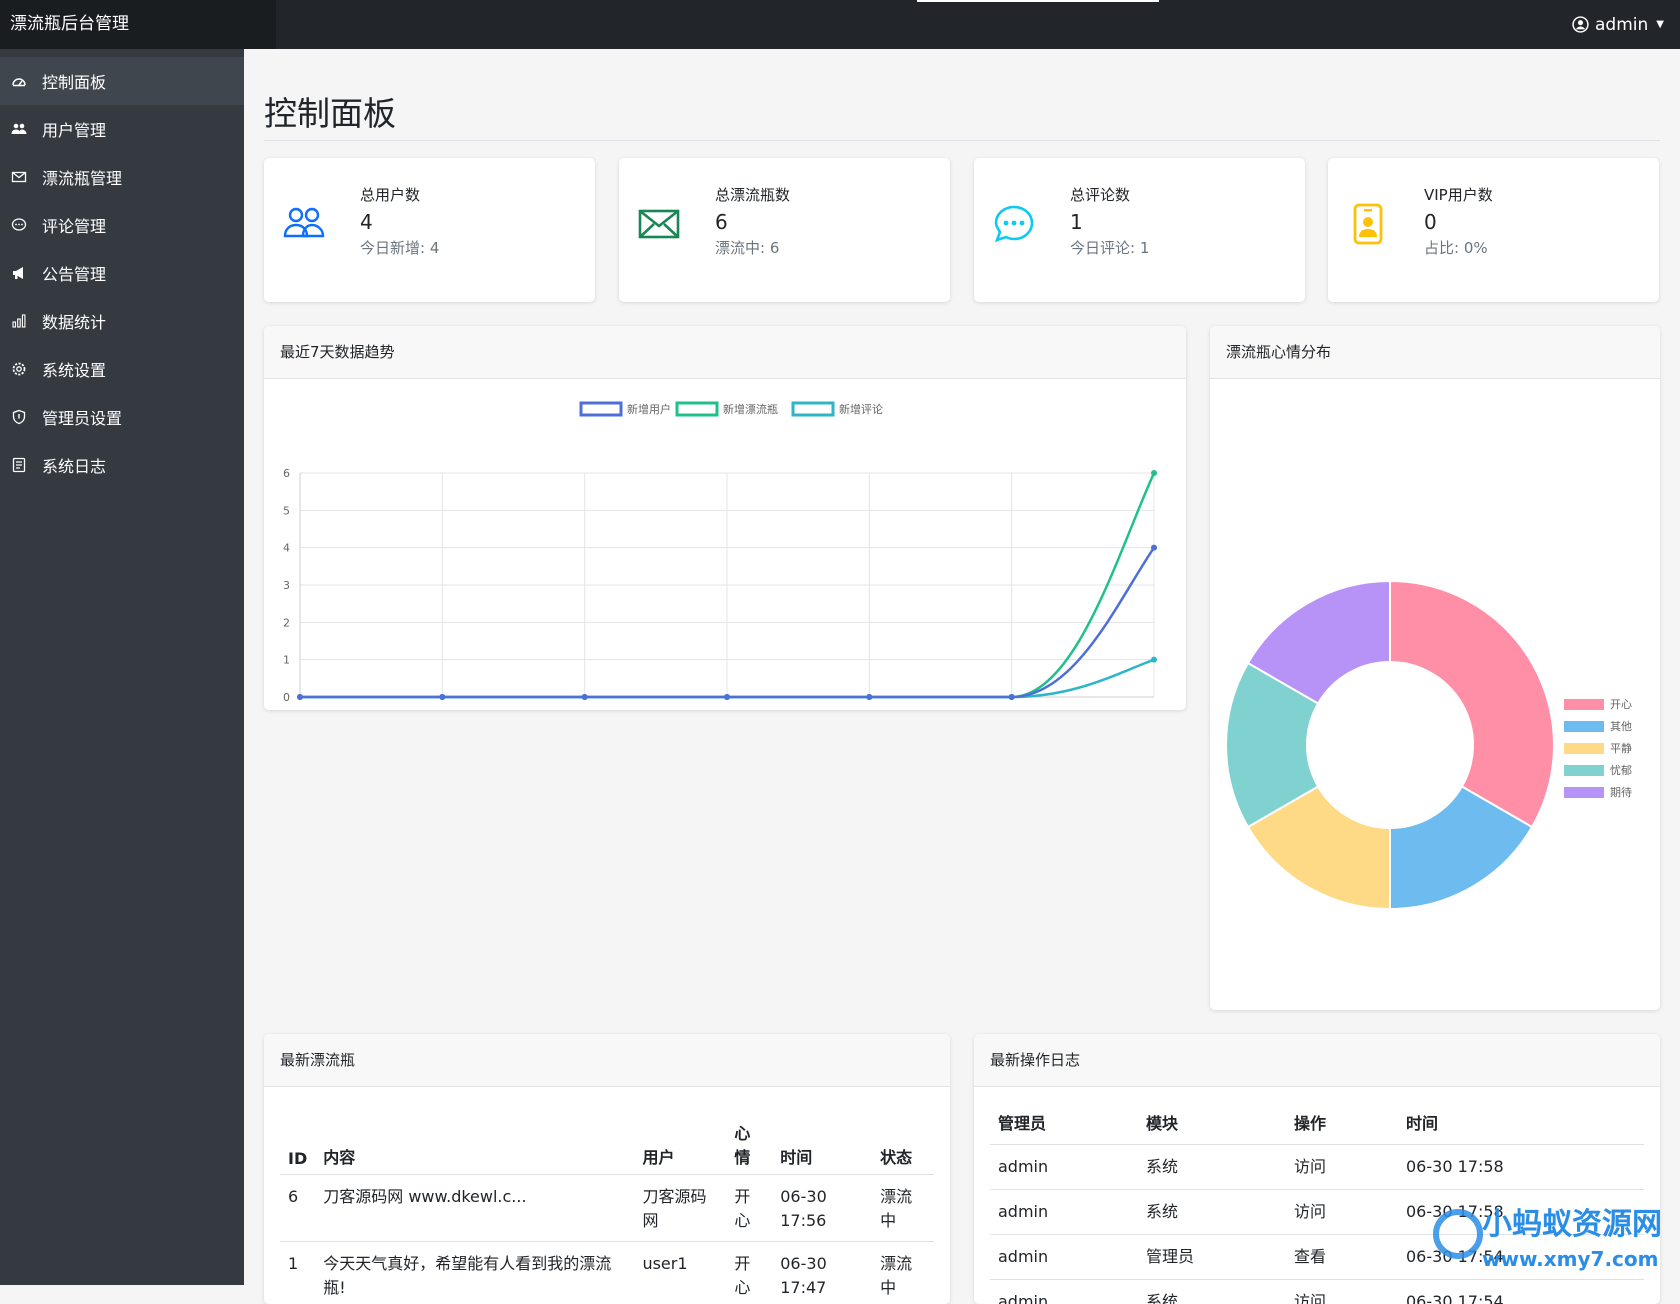 The width and height of the screenshot is (1680, 1304). I want to click on cell-status: 漂流中, so click(903, 1208).